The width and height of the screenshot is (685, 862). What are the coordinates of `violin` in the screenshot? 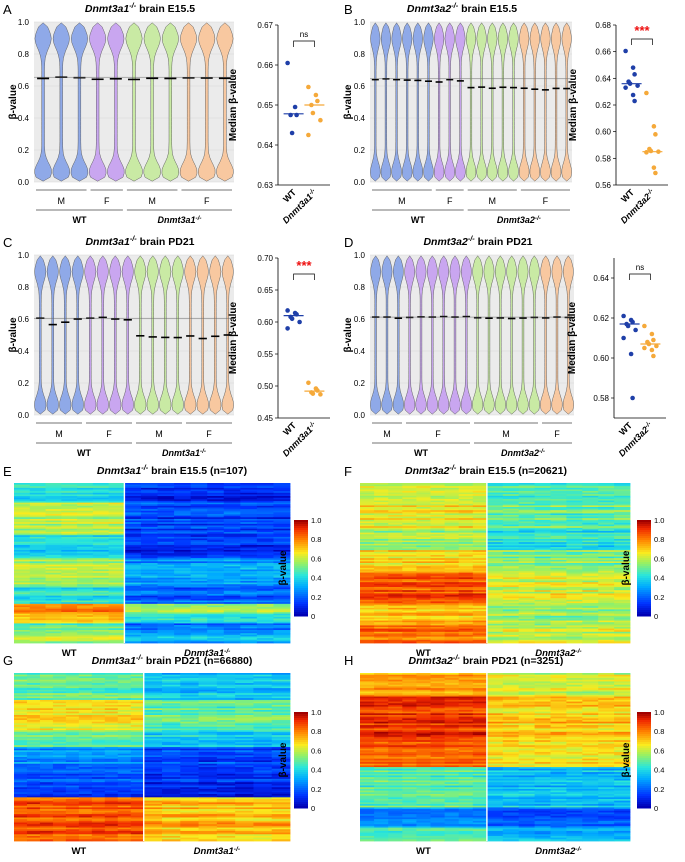 It's located at (52, 335).